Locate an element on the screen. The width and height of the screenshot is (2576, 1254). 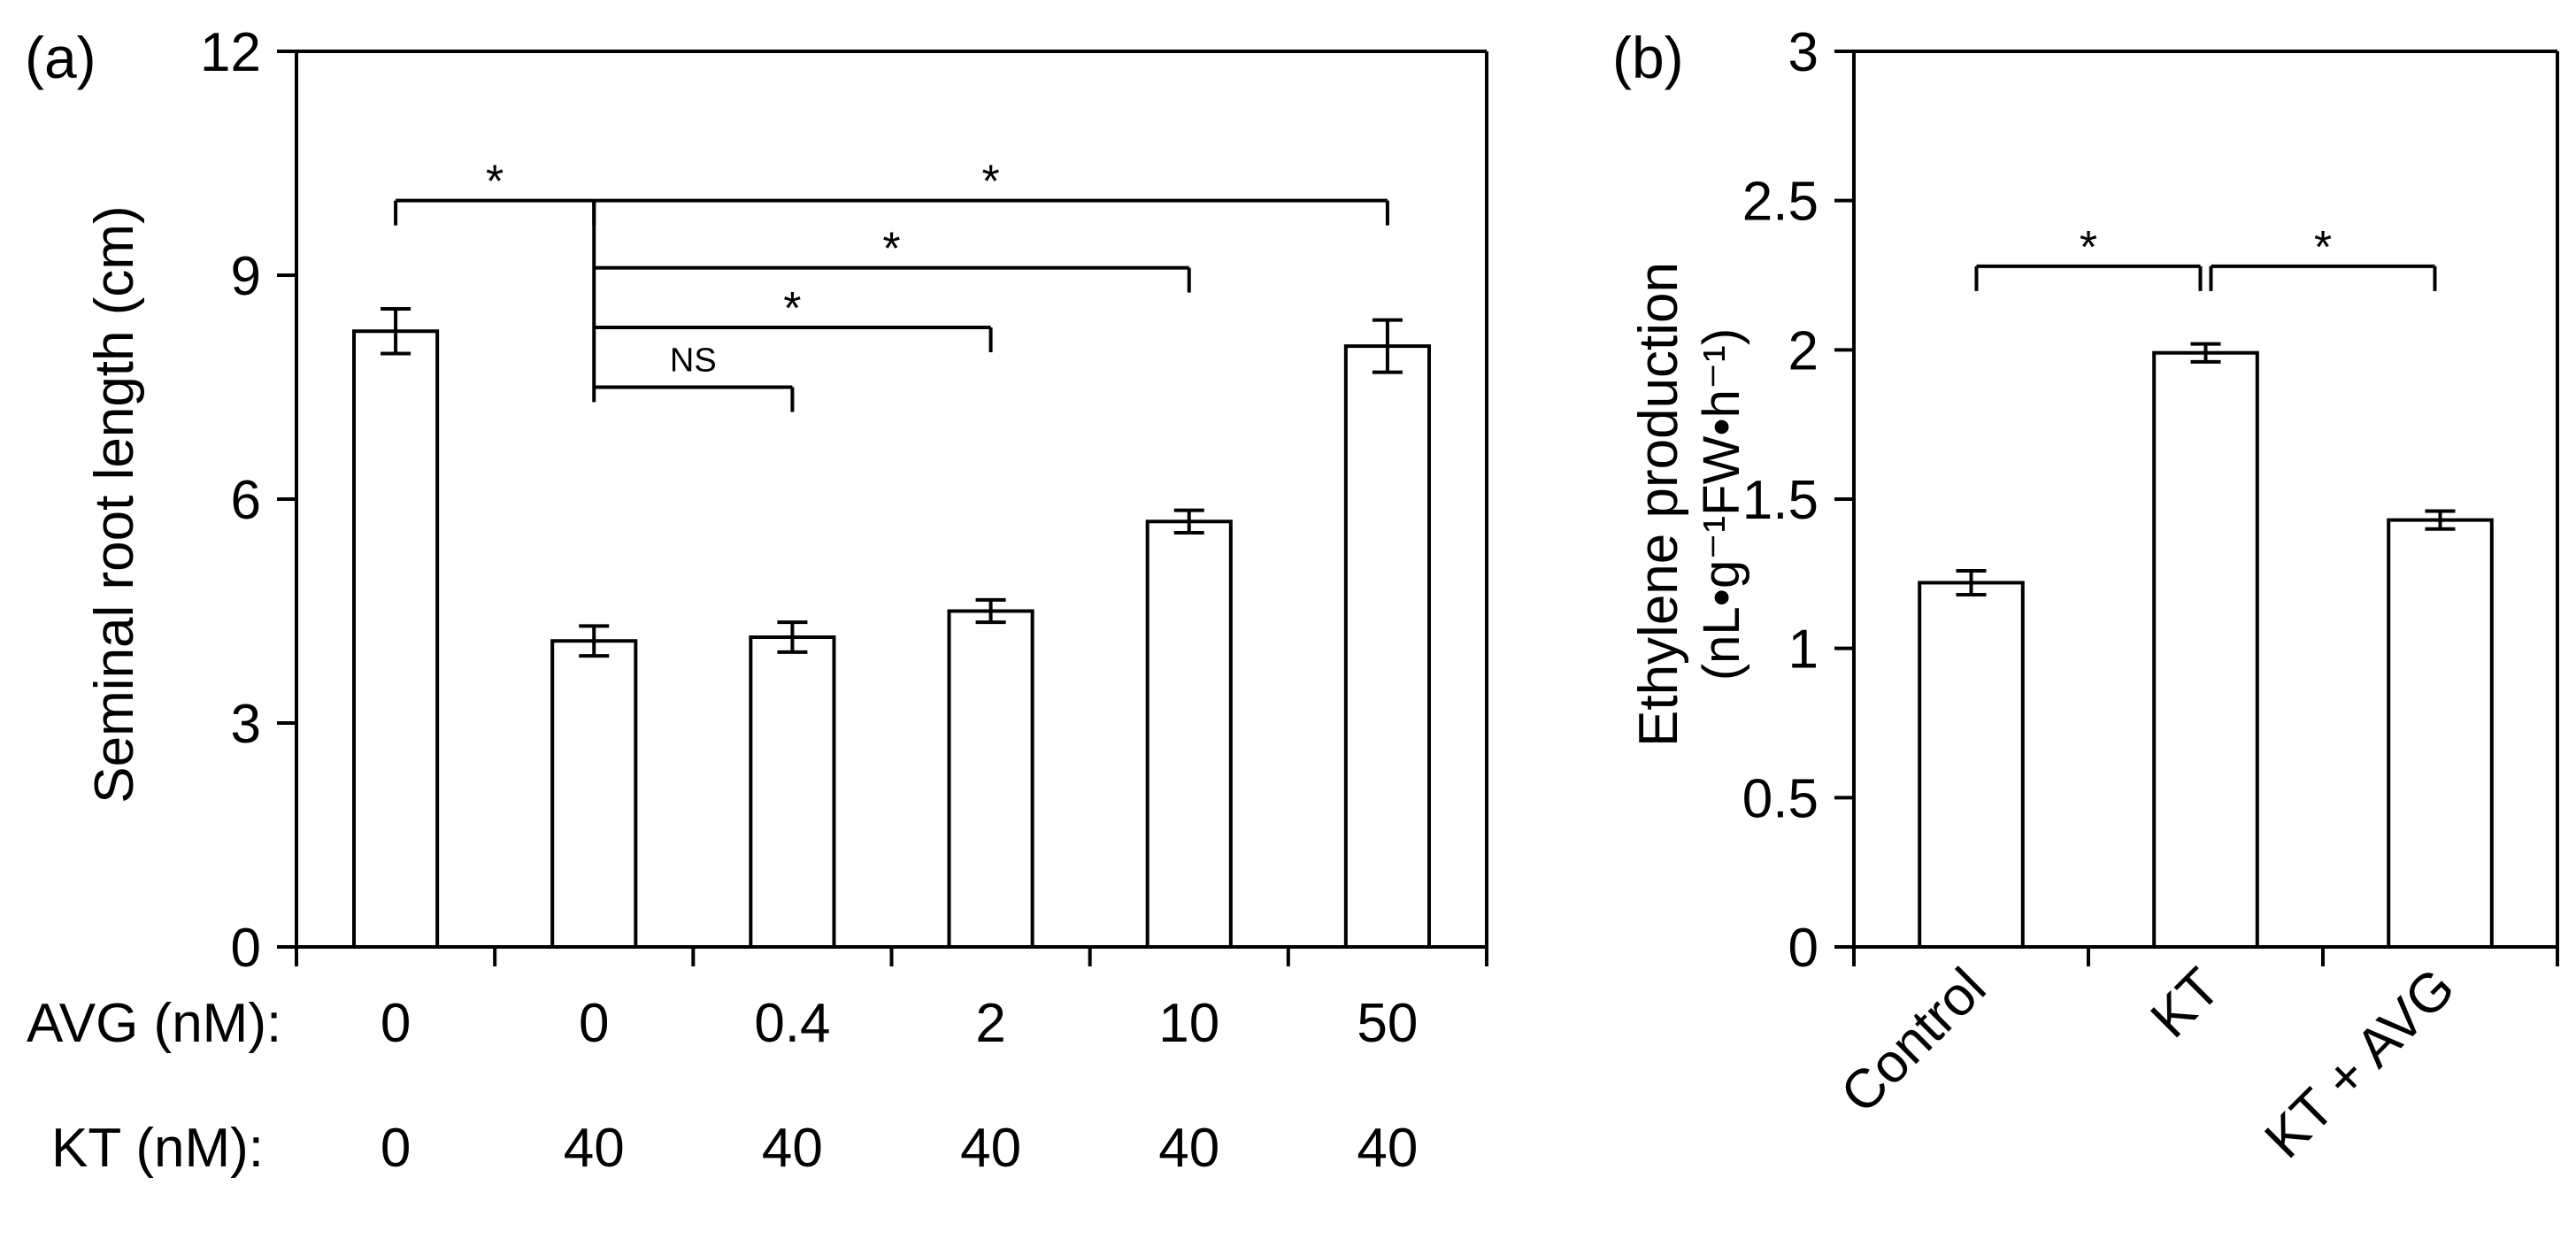
a-avg-value-label: 2 is located at coordinates (990, 1023).